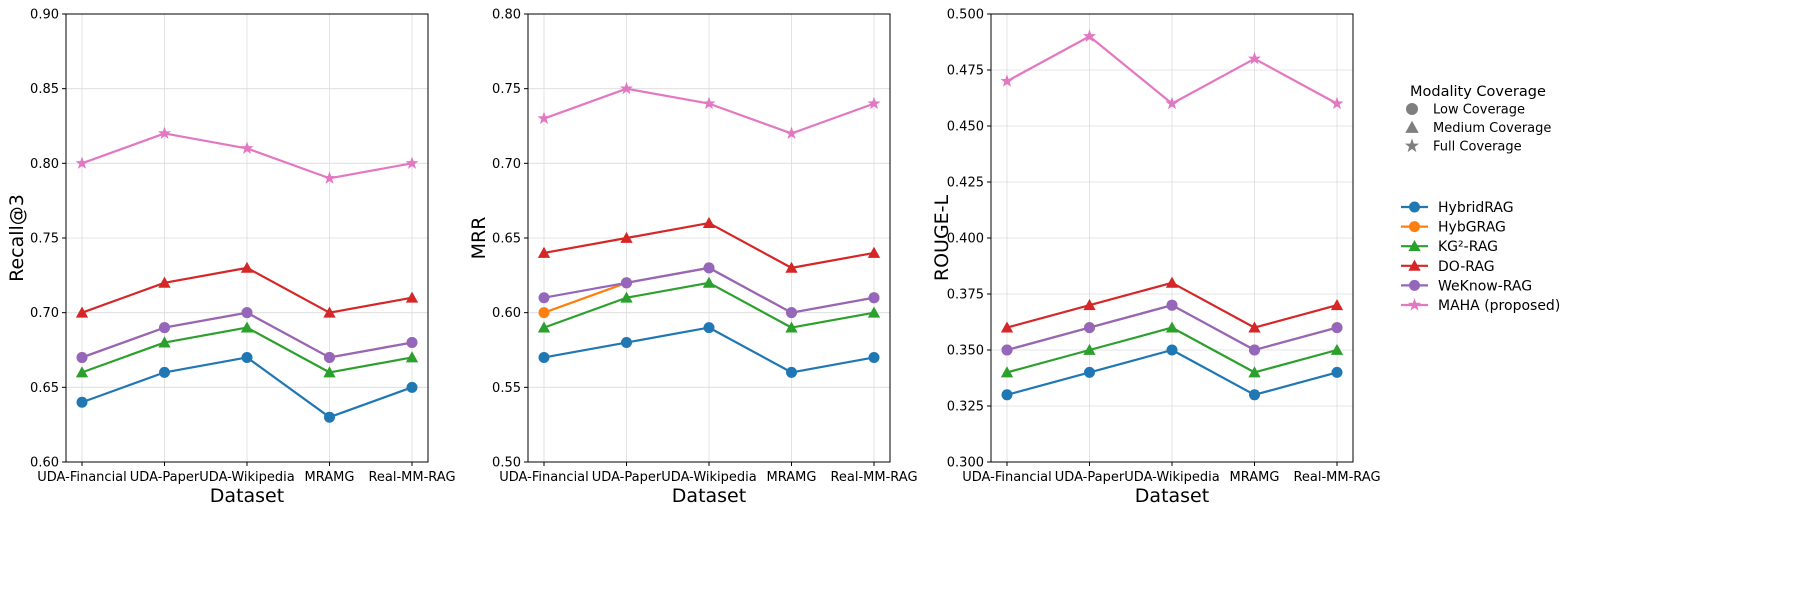 The image size is (1801, 590). I want to click on x-tick-label: Real-MM-RAG, so click(1336, 477).